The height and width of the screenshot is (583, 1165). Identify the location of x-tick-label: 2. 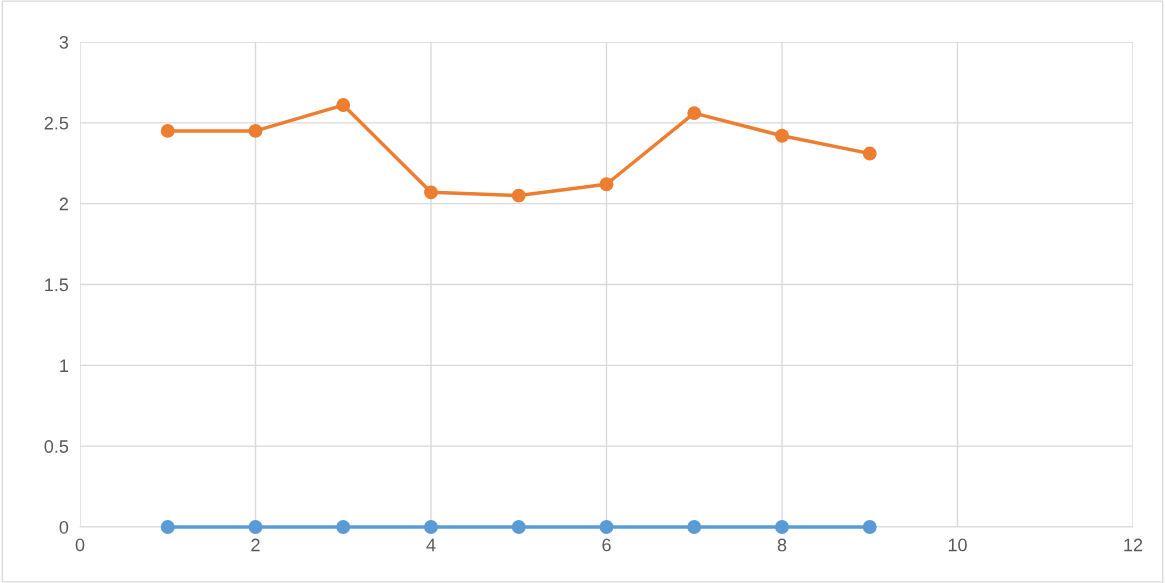
(255, 545).